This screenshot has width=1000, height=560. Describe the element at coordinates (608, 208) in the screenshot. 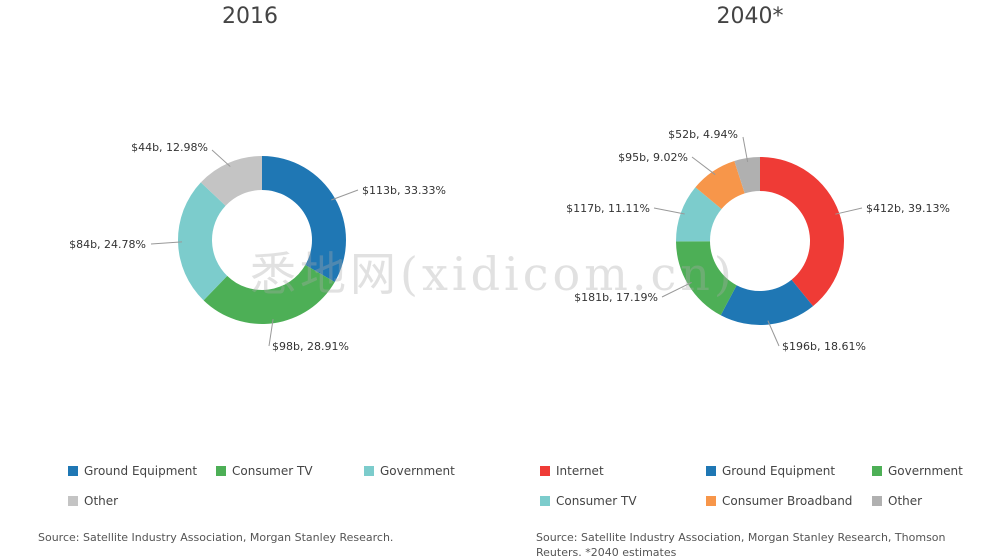

I see `data-label: $117b, 11.11%` at that location.